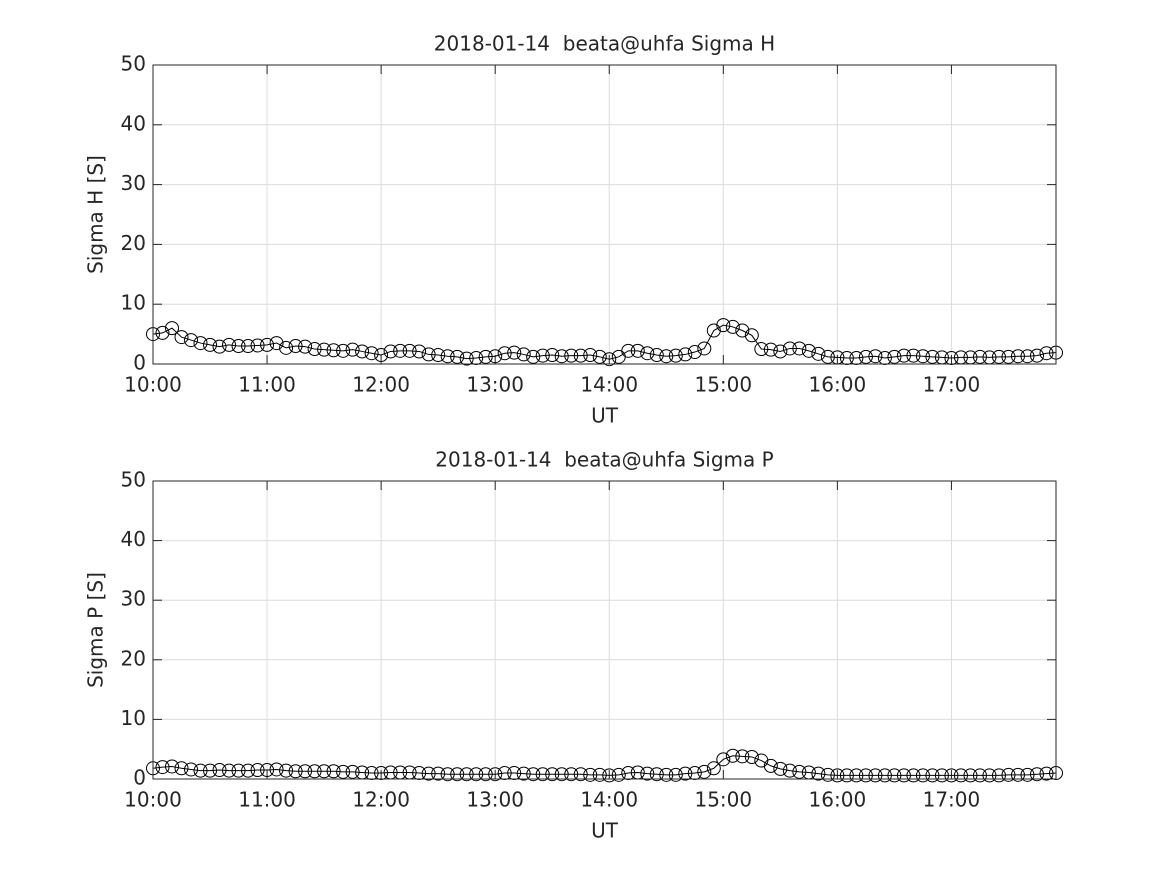 Image resolution: width=1167 pixels, height=875 pixels. What do you see at coordinates (609, 800) in the screenshot?
I see `x-tick-label: 14:00` at bounding box center [609, 800].